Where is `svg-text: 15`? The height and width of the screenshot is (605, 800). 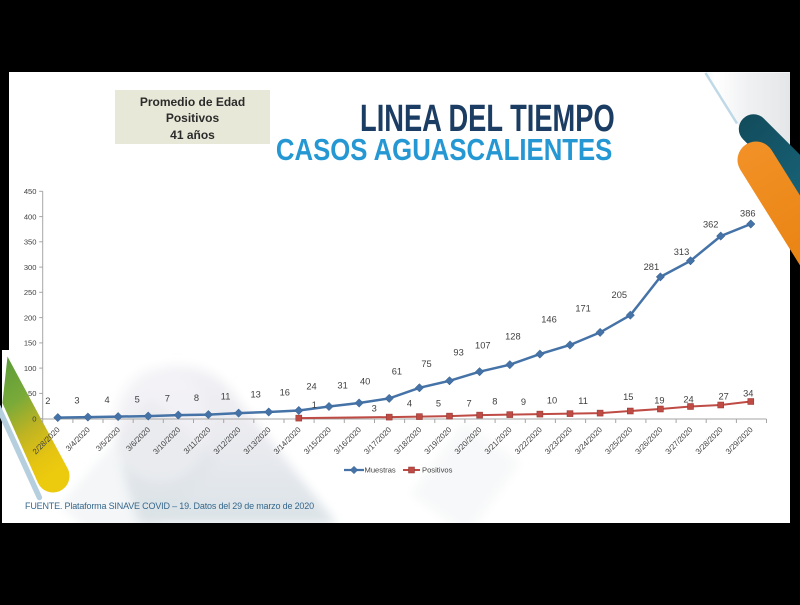 svg-text: 15 is located at coordinates (628, 397).